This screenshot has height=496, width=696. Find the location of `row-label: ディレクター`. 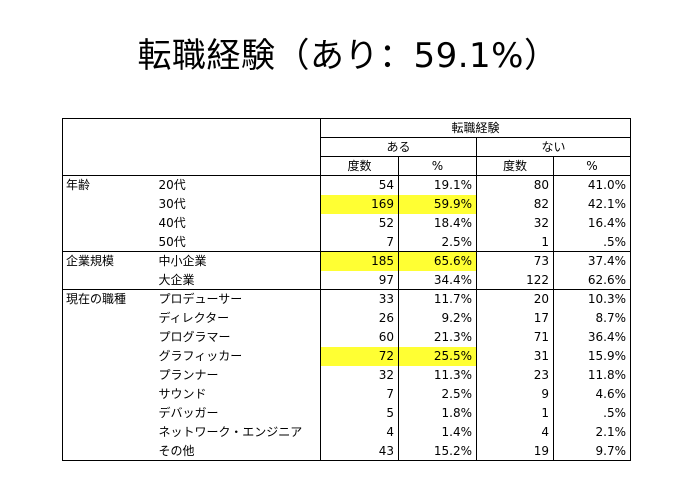

row-label: ディレクター is located at coordinates (194, 318).